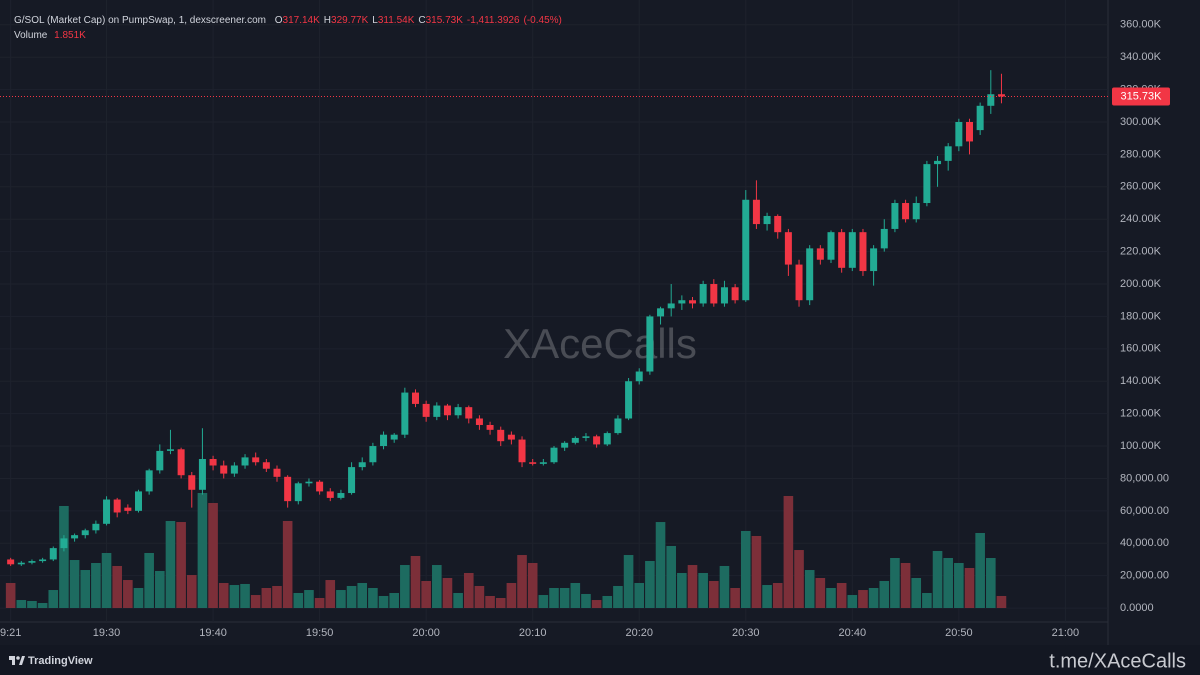  Describe the element at coordinates (302, 20) in the screenshot. I see `legend-value: 317.14K` at that location.